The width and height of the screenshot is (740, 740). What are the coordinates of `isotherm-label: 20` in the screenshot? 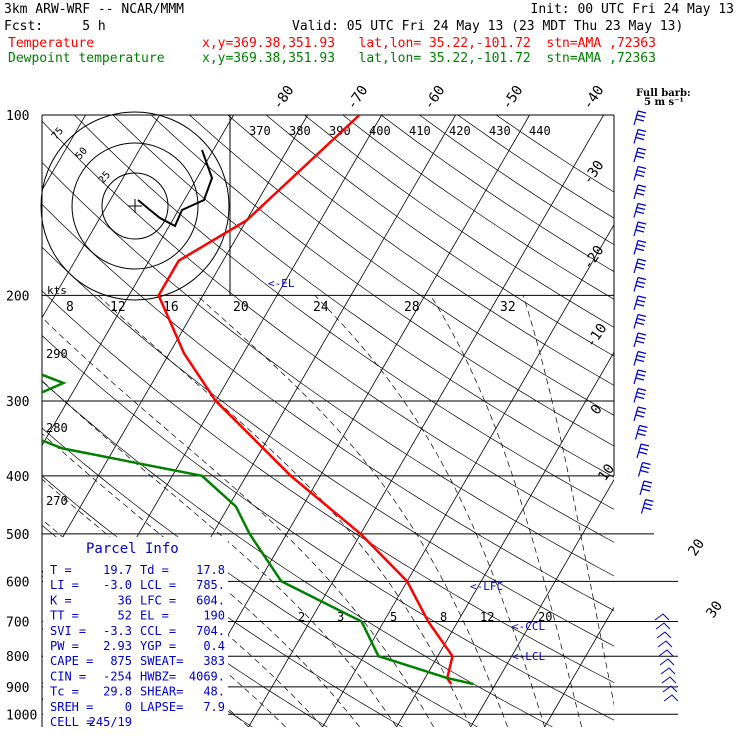 It's located at (696, 547).